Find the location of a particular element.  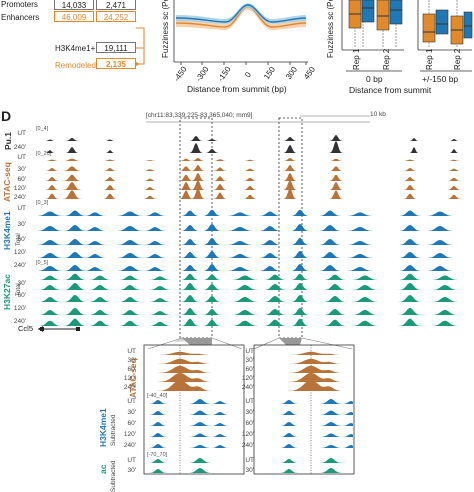

scale-me1: [0_3] is located at coordinates (42, 203).